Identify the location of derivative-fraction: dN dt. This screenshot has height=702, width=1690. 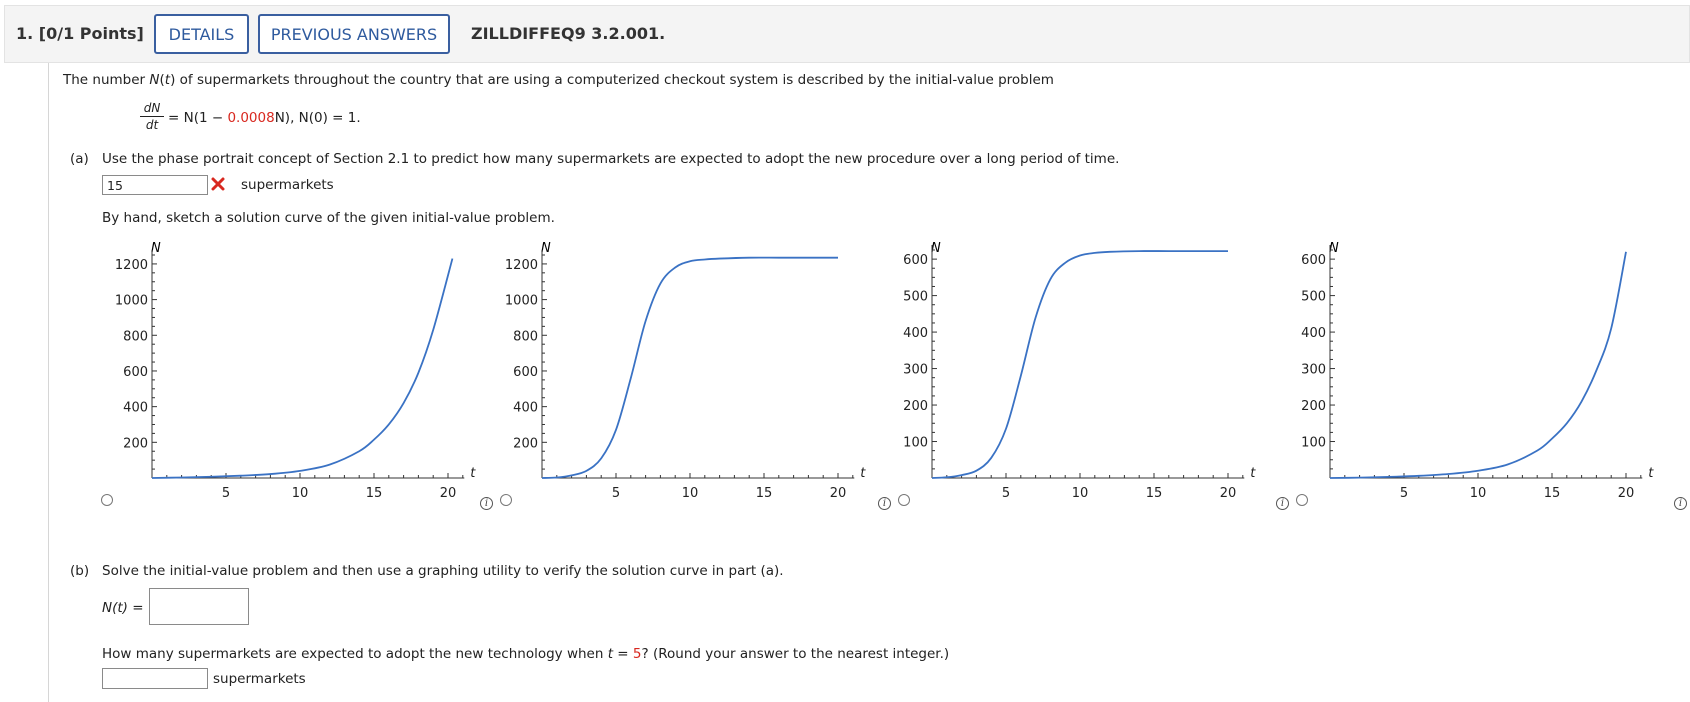
(152, 116).